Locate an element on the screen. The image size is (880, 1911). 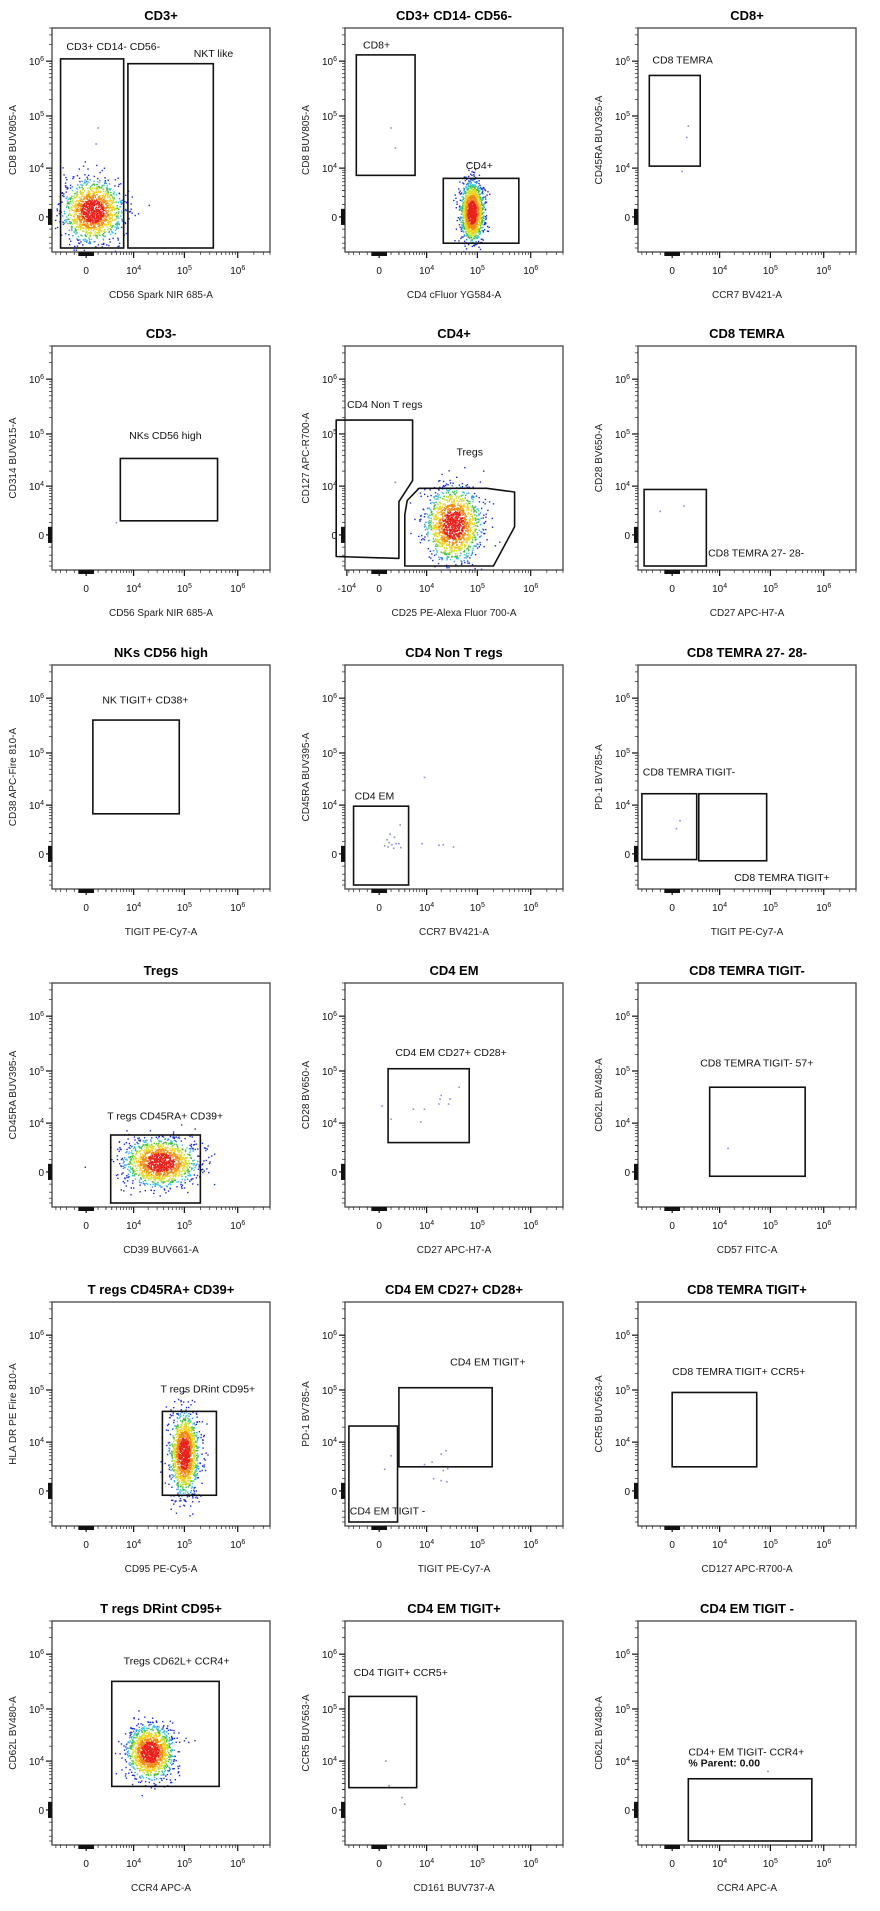
x-tick-label: 104 is located at coordinates (133, 589).